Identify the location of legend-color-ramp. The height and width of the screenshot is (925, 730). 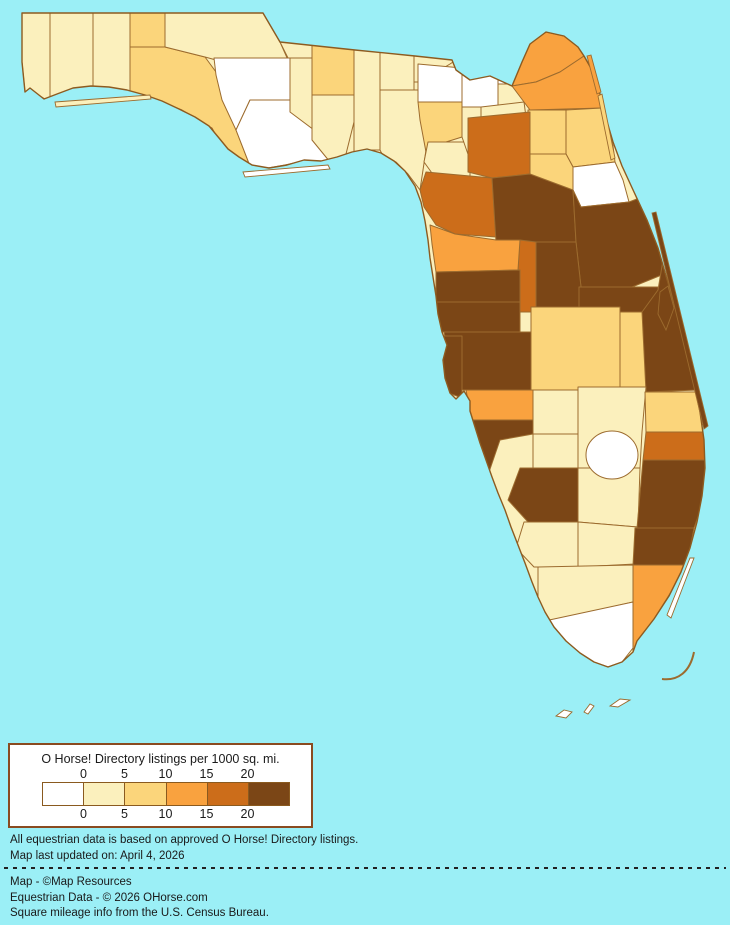
(166, 794).